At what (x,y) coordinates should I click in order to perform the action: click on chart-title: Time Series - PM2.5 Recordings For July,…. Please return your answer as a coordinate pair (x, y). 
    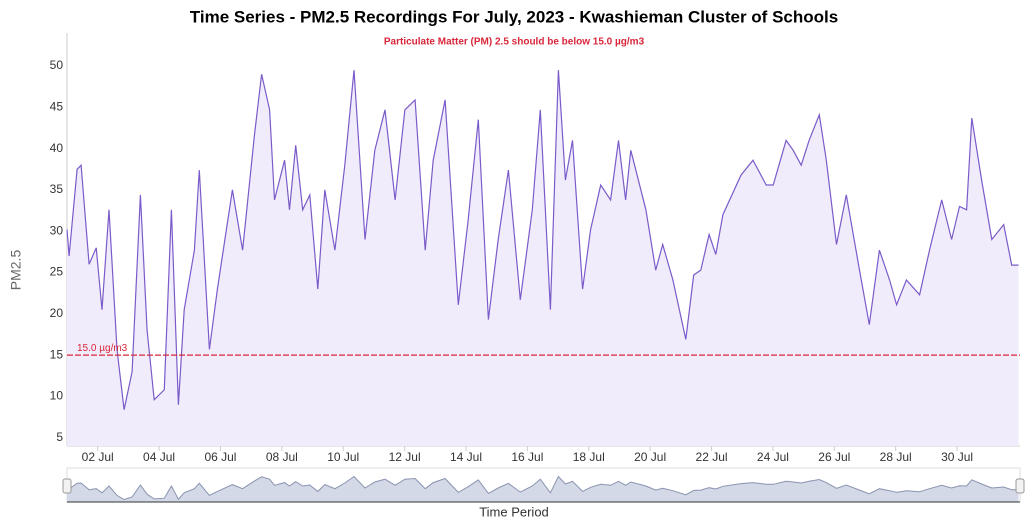
    Looking at the image, I should click on (514, 16).